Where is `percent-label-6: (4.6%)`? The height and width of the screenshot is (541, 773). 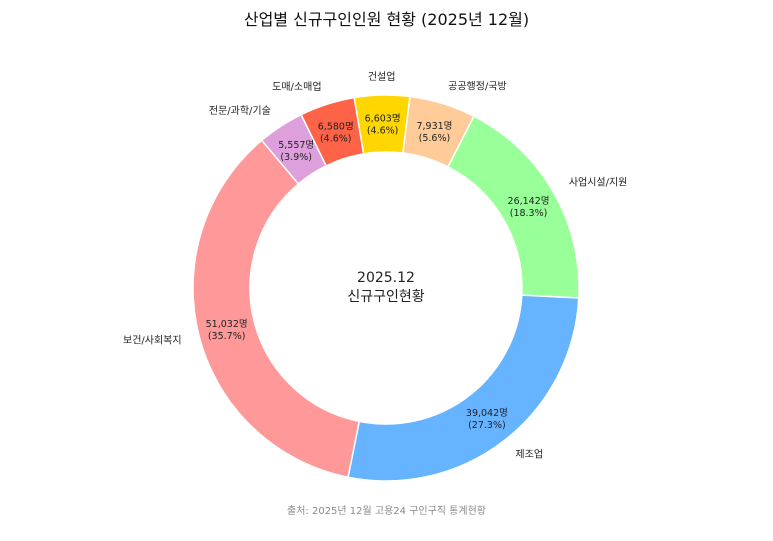
percent-label-6: (4.6%) is located at coordinates (336, 138).